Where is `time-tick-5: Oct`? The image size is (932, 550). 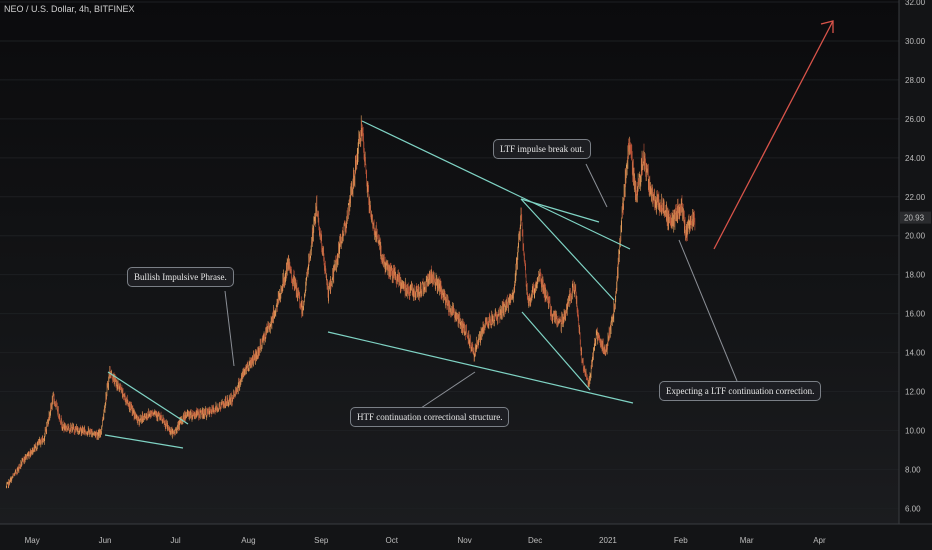 time-tick-5: Oct is located at coordinates (392, 540).